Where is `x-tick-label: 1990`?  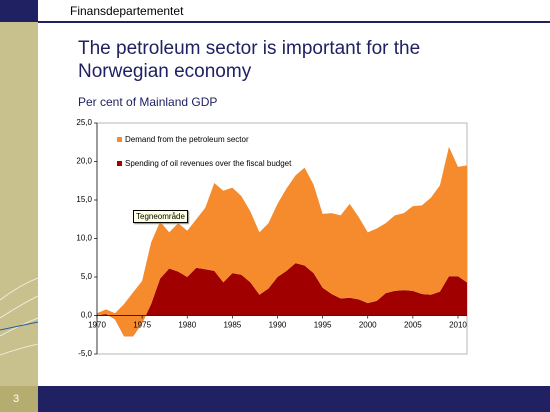
x-tick-label: 1990 is located at coordinates (278, 325).